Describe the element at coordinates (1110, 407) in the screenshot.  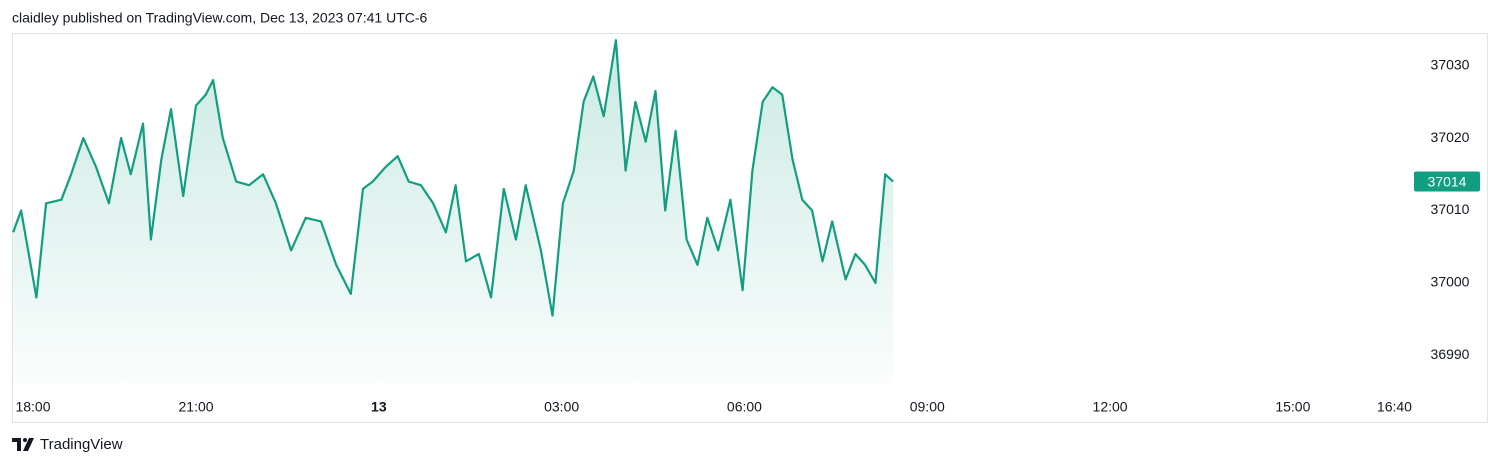
I see `x-tick-label: 12:00` at that location.